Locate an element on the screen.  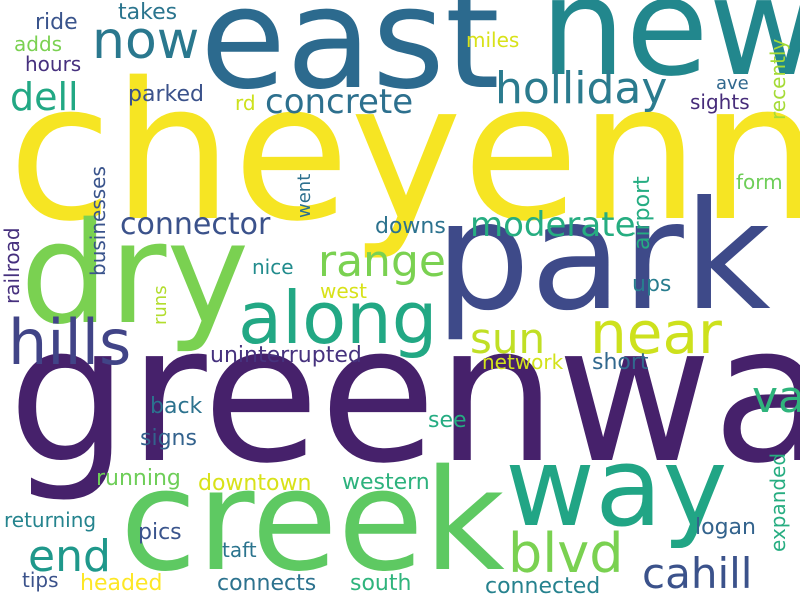
word: went is located at coordinates (304, 195).